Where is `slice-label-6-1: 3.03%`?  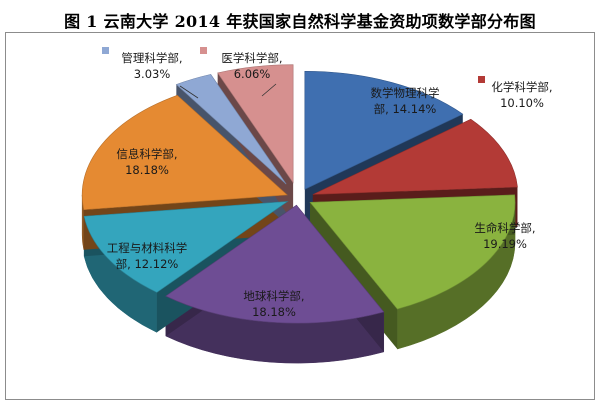 slice-label-6-1: 3.03% is located at coordinates (152, 74).